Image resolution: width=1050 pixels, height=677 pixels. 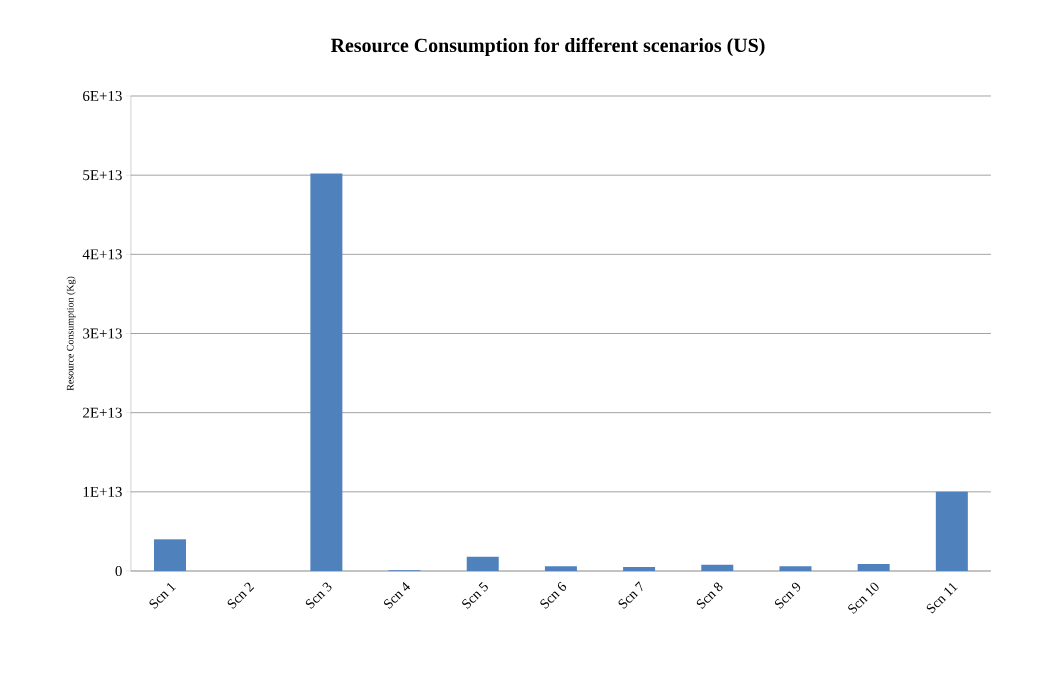 I want to click on x-tick-label: Scn 7, so click(x=630, y=595).